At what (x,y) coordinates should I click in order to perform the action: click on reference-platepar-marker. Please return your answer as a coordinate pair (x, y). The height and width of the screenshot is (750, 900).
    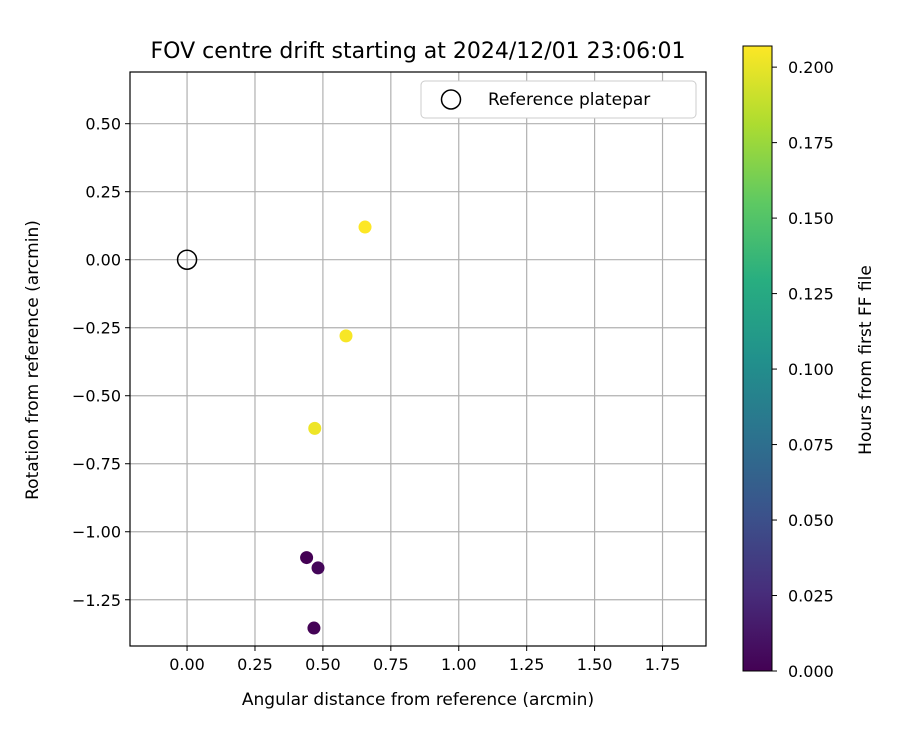
    Looking at the image, I should click on (187, 259).